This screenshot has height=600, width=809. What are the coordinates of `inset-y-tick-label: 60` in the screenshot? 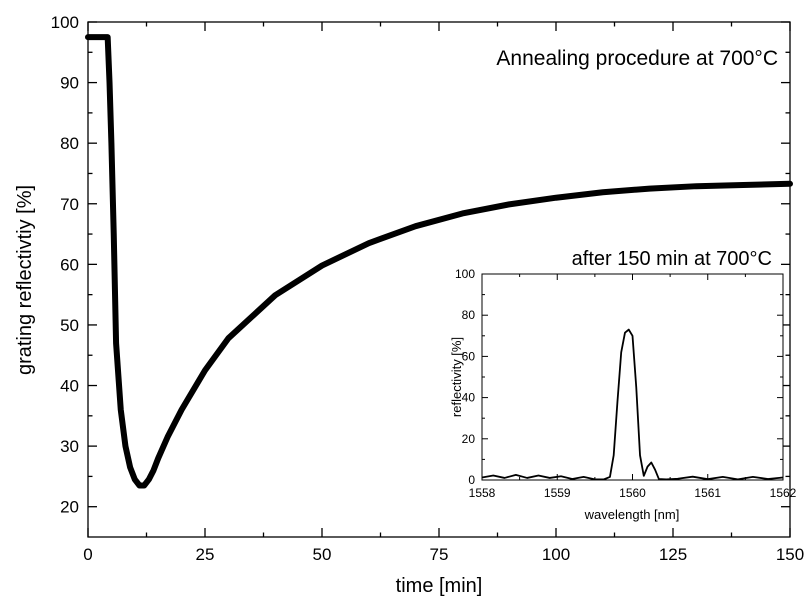 It's located at (469, 356).